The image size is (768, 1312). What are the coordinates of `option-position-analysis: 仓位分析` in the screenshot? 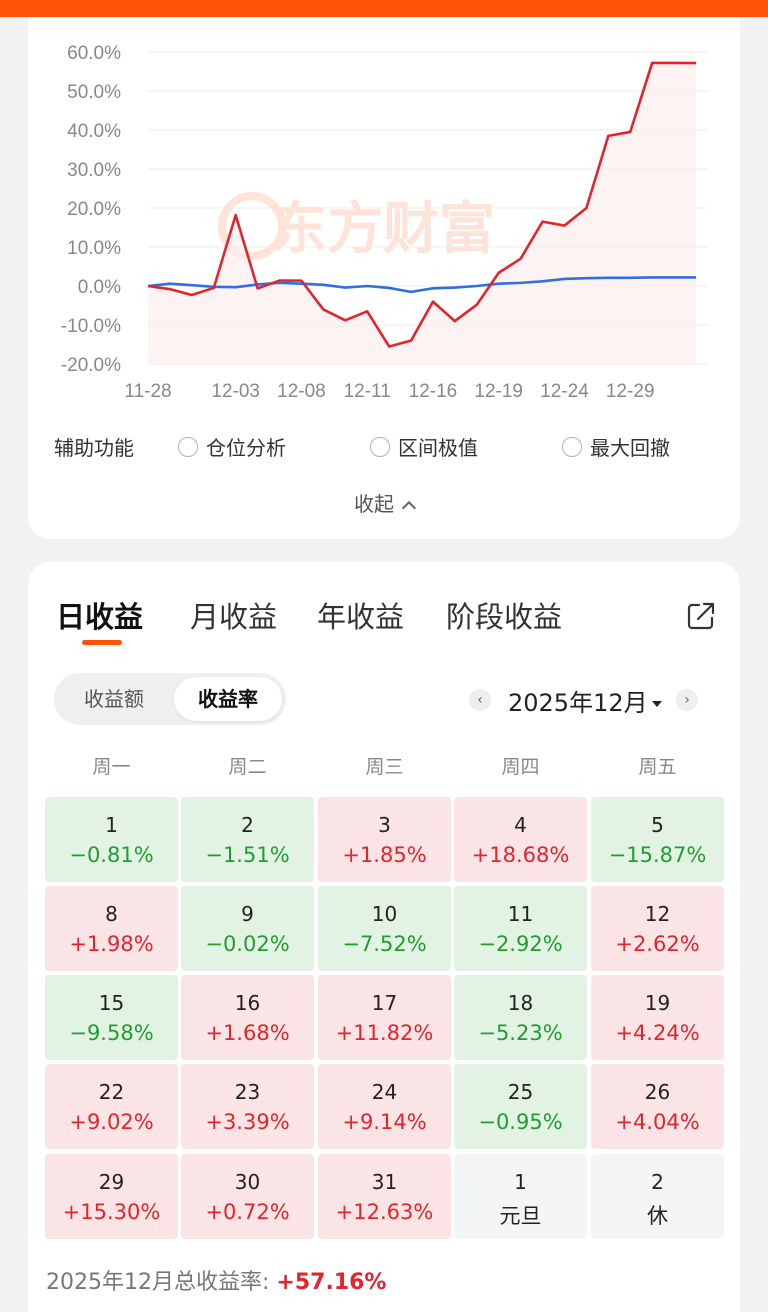 It's located at (232, 446).